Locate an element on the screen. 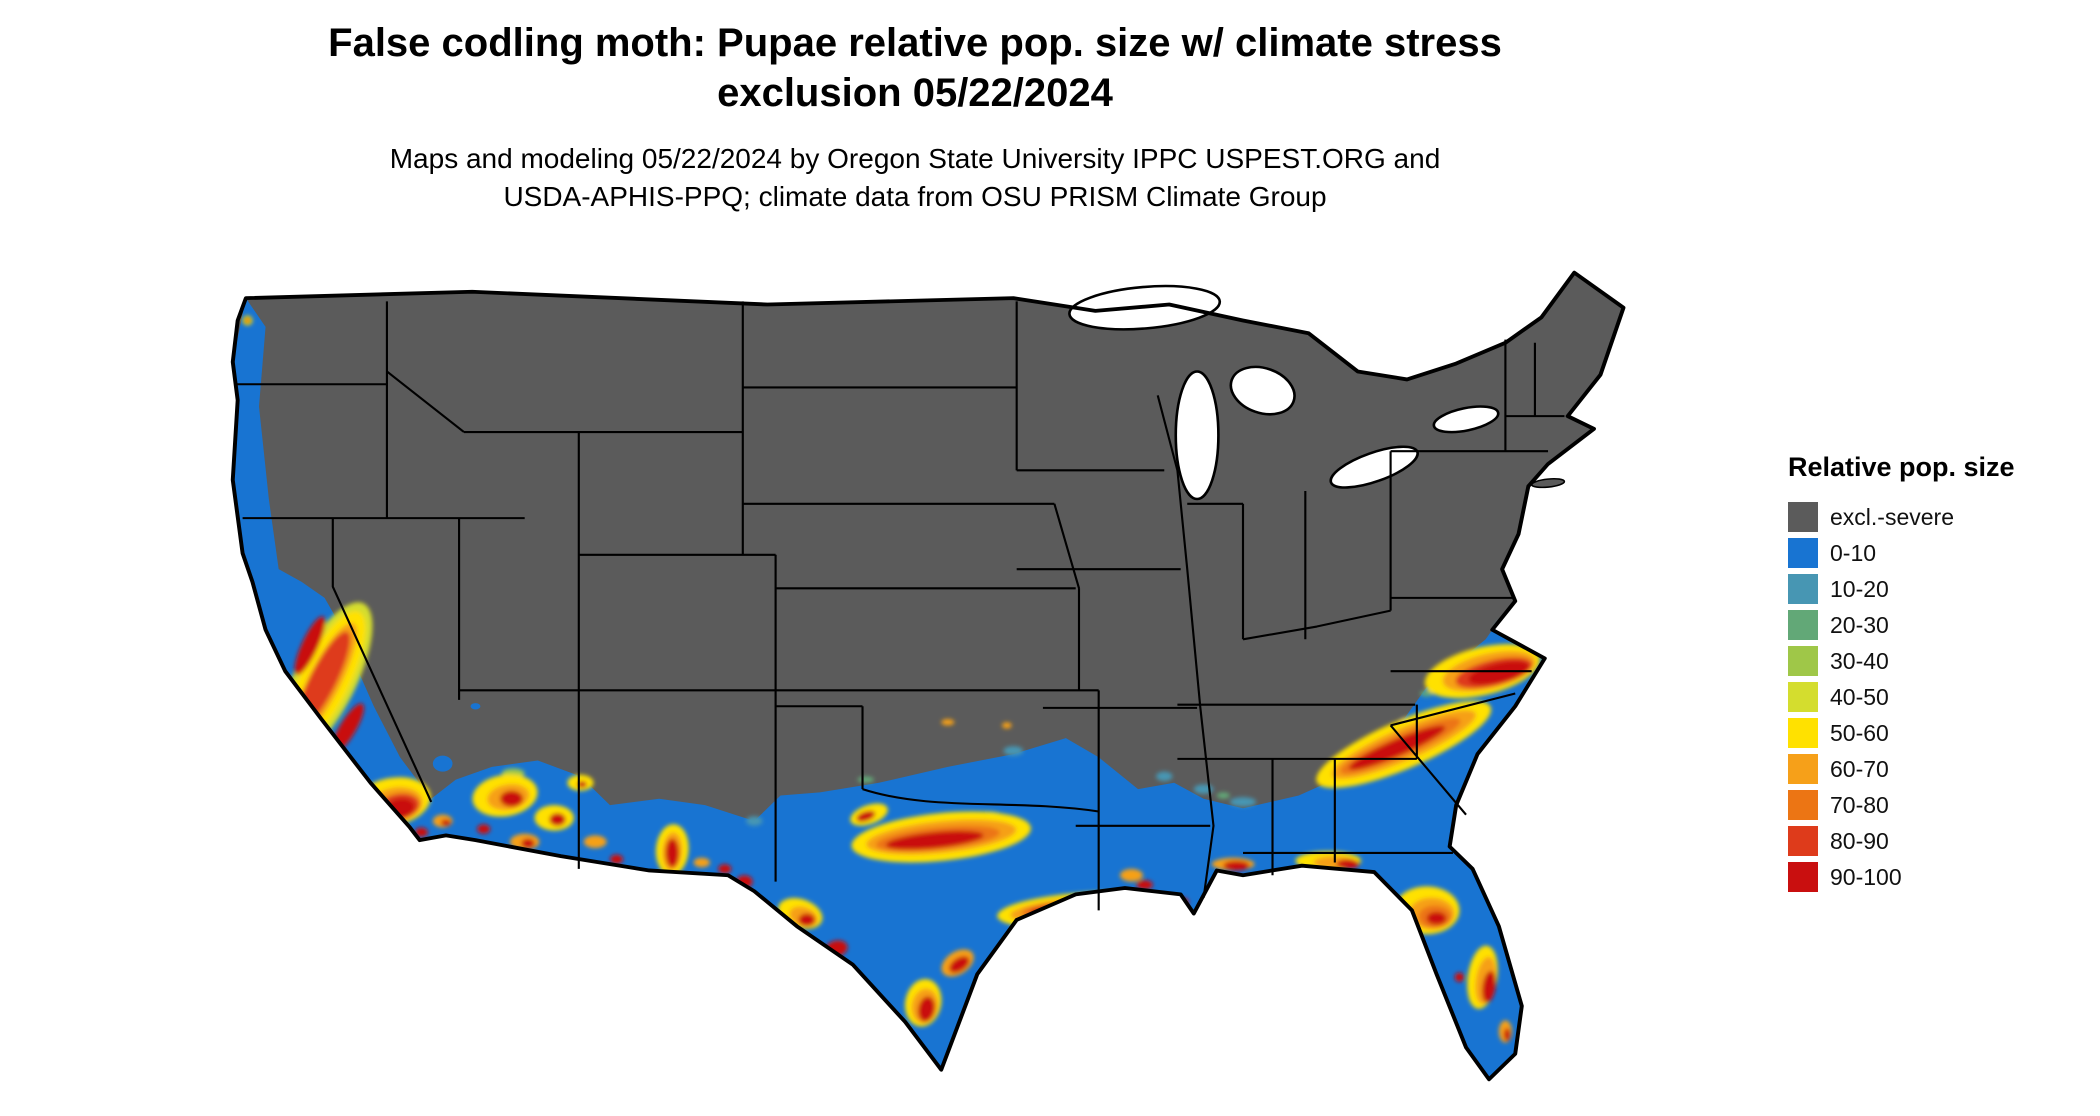 Image resolution: width=2100 pixels, height=1116 pixels. legend-label: 20-30 is located at coordinates (1859, 624).